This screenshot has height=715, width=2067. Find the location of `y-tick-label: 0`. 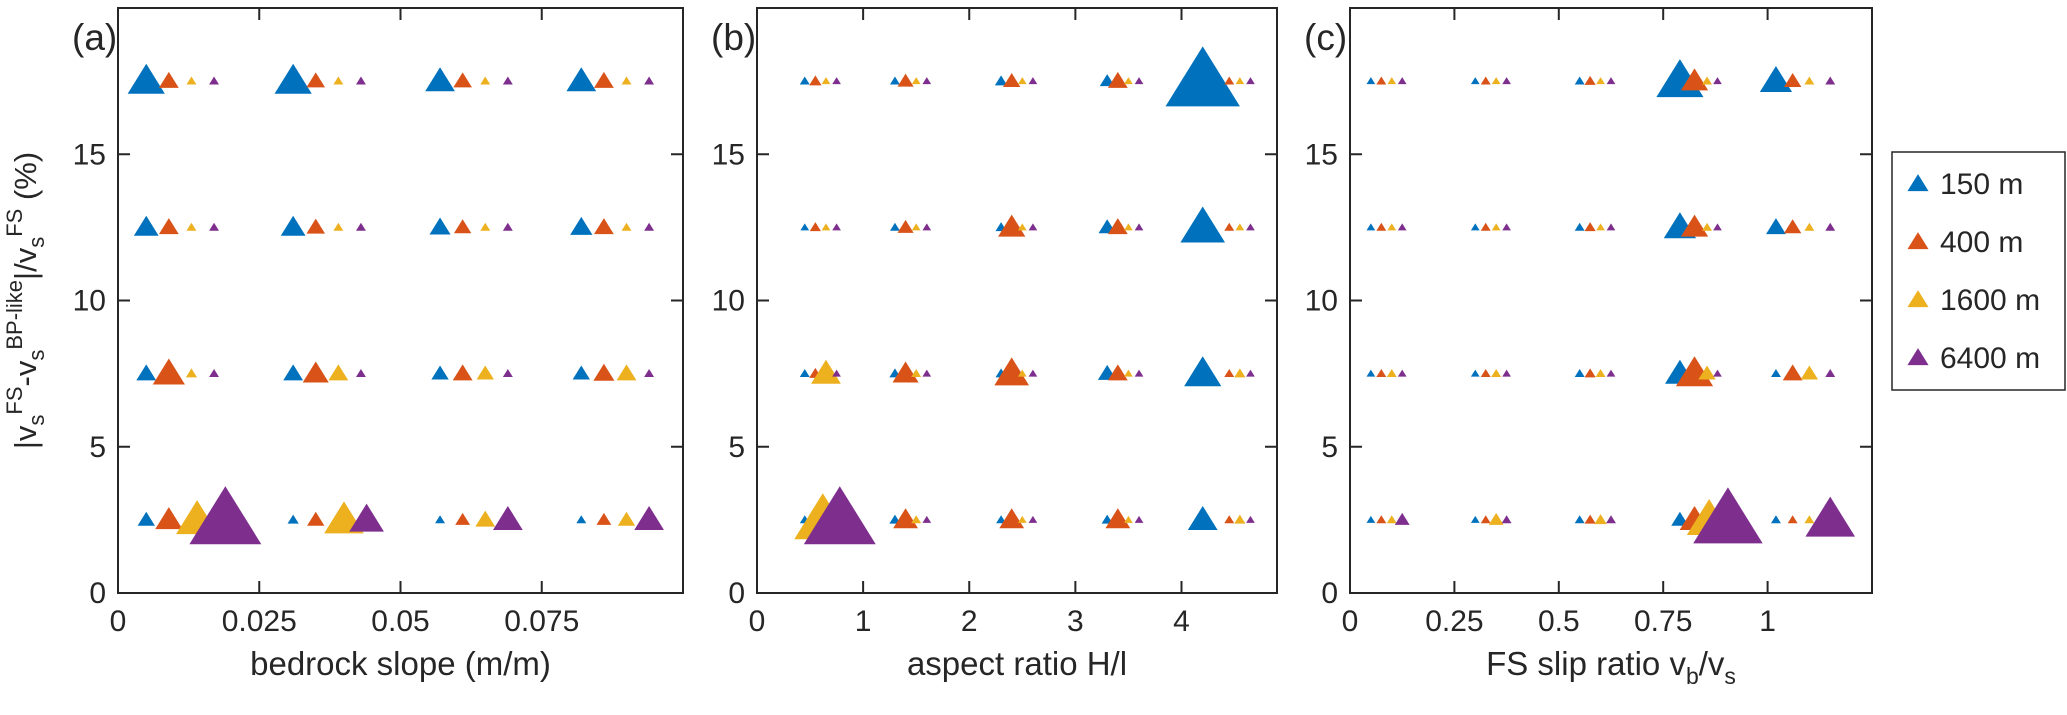

y-tick-label: 0 is located at coordinates (1329, 593).